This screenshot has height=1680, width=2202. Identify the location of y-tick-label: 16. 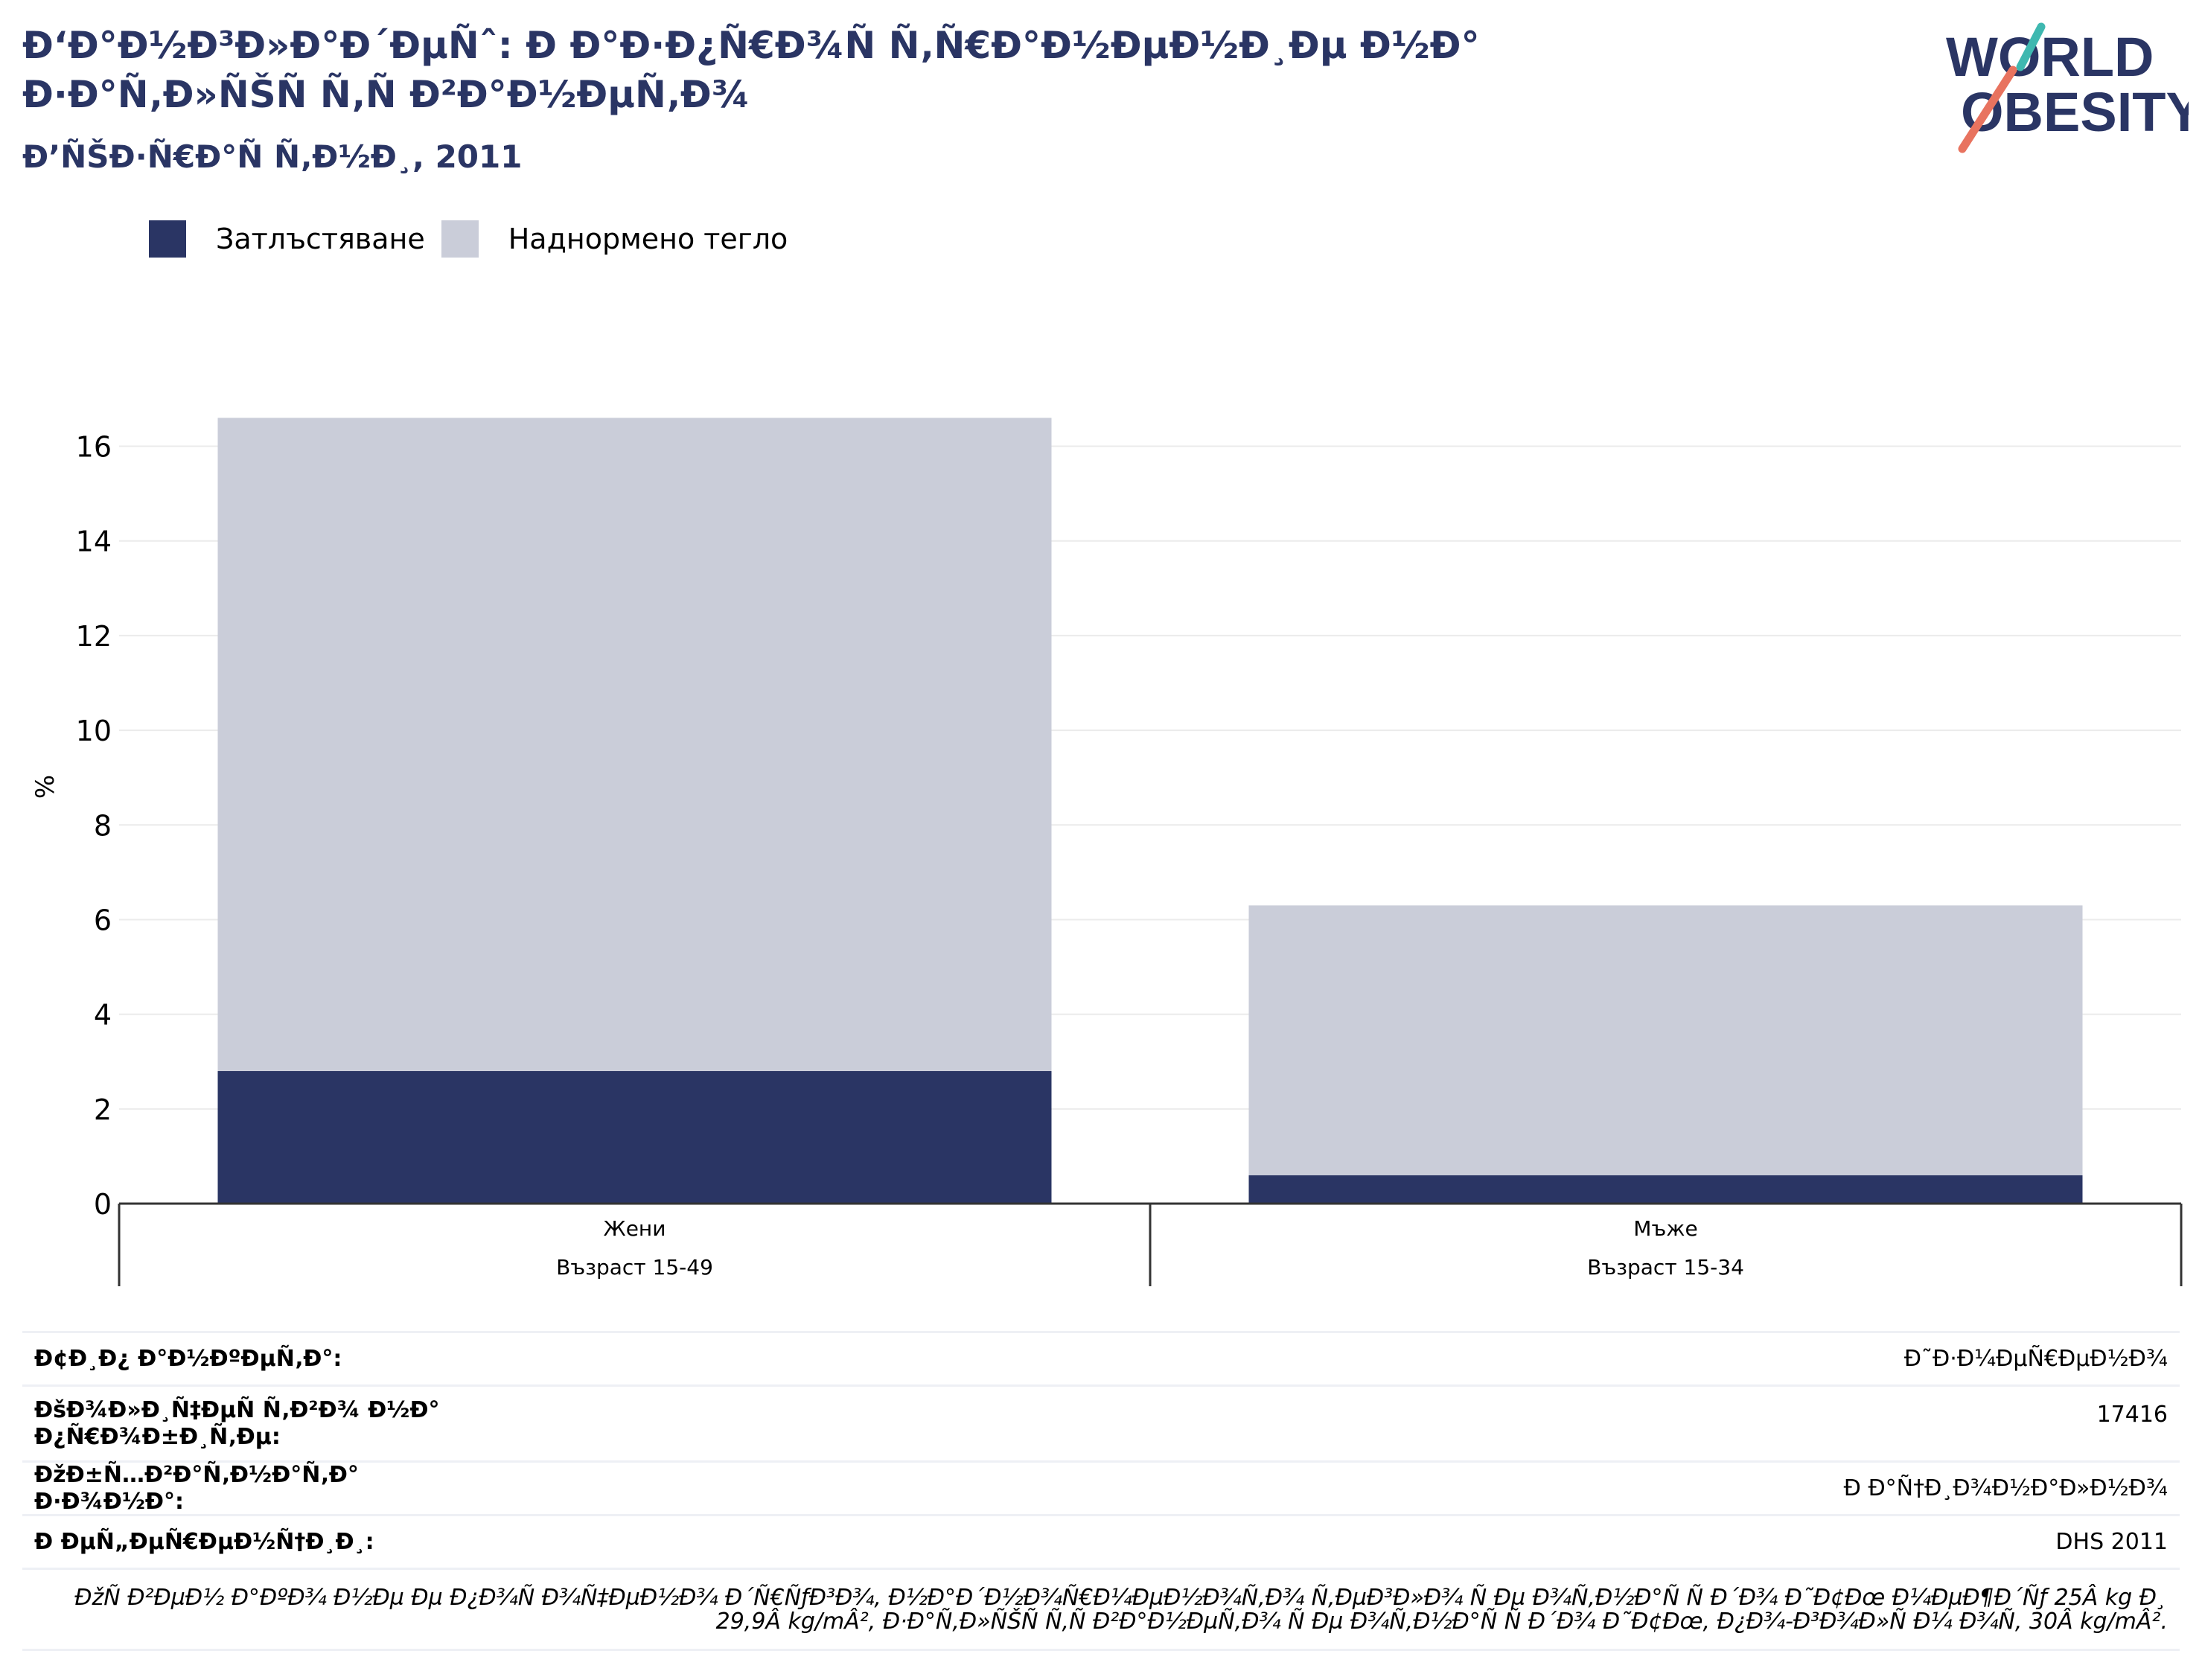
(94, 448).